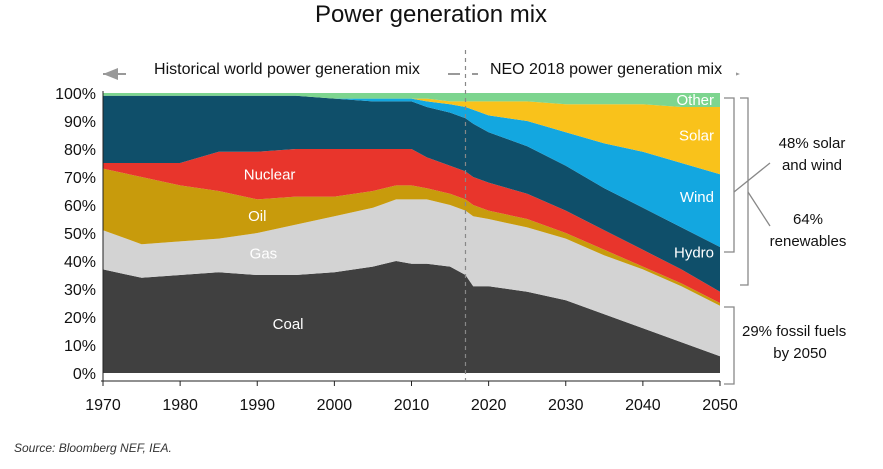 The width and height of the screenshot is (883, 469). I want to click on annotation-renewables: 64% renewables, so click(793, 191).